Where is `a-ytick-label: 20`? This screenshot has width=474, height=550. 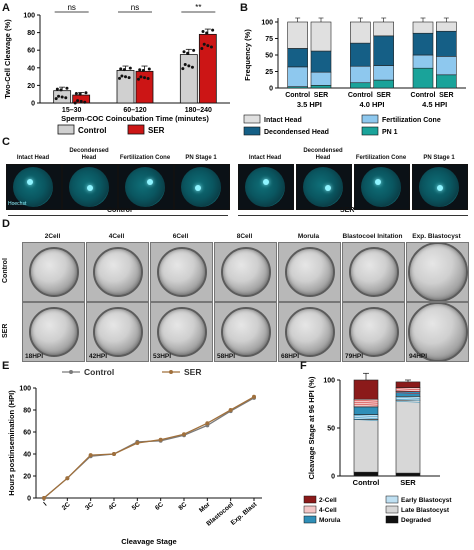
a-ytick-label: 20 is located at coordinates (31, 86).